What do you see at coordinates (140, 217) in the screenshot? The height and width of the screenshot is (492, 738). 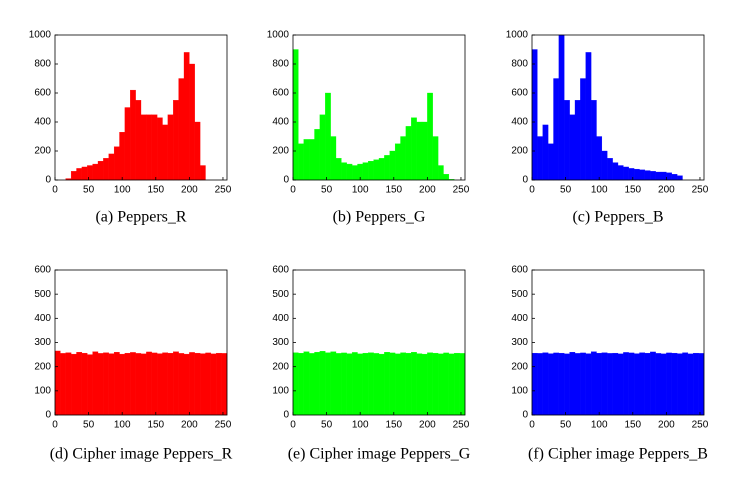 I see `caption: (a) Peppers_R` at bounding box center [140, 217].